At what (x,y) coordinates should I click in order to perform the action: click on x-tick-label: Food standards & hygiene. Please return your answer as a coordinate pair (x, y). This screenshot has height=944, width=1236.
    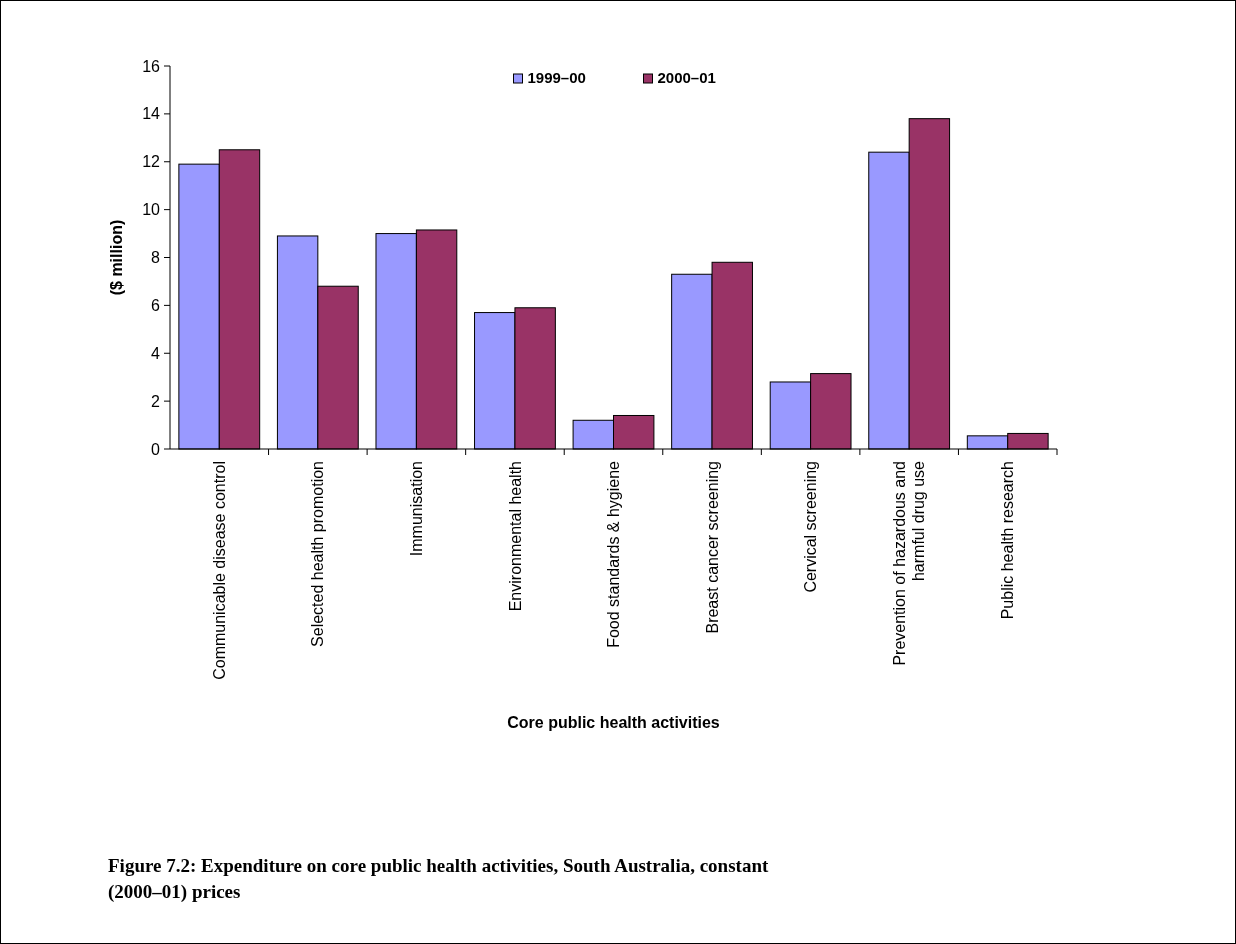
    Looking at the image, I should click on (614, 554).